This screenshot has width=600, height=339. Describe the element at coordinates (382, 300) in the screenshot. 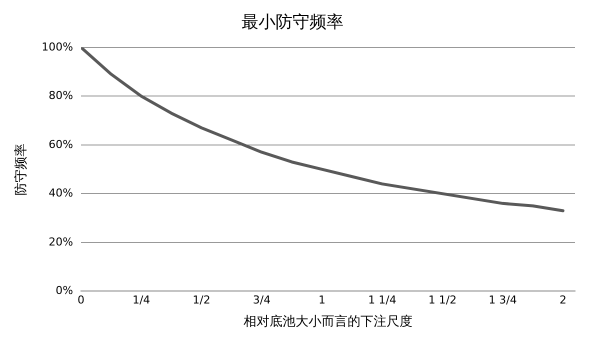

I see `x-tick-label: 1 1/4` at that location.